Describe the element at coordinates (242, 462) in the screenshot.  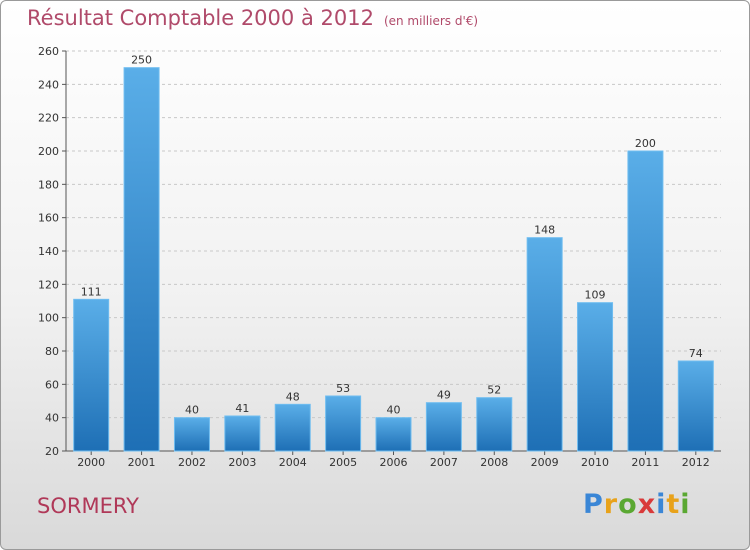
I see `x-tick-label-2003: 2003` at that location.